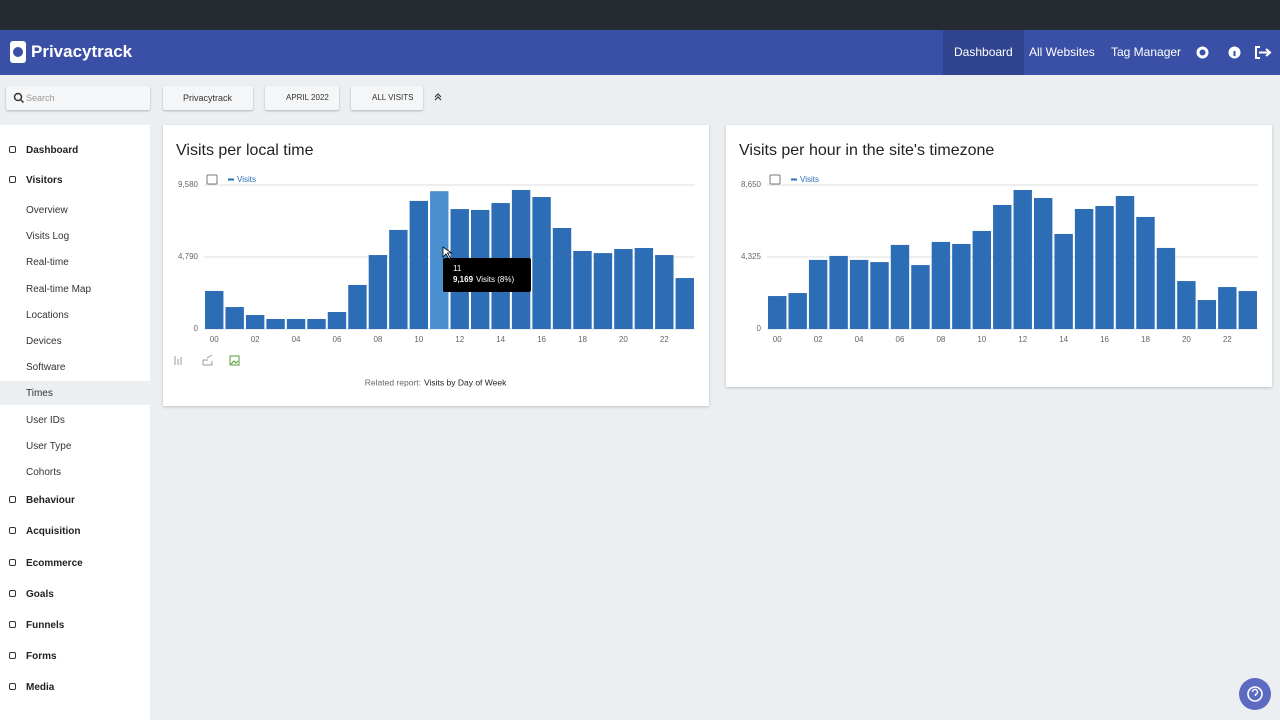 This screenshot has width=1280, height=720. I want to click on bar-icon, so click(178, 360).